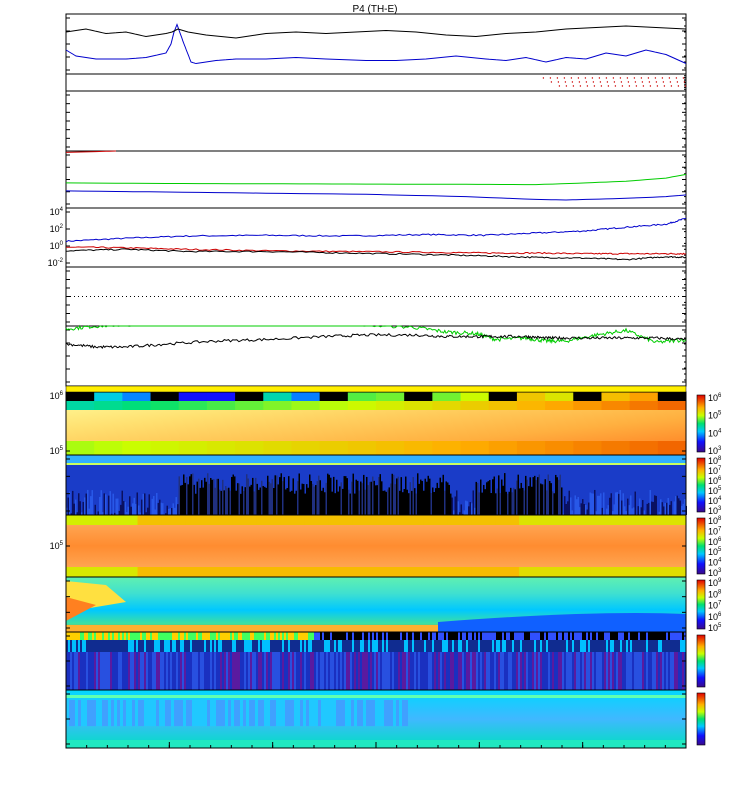 This screenshot has height=805, width=750. I want to click on panel-roi, so click(376, 82).